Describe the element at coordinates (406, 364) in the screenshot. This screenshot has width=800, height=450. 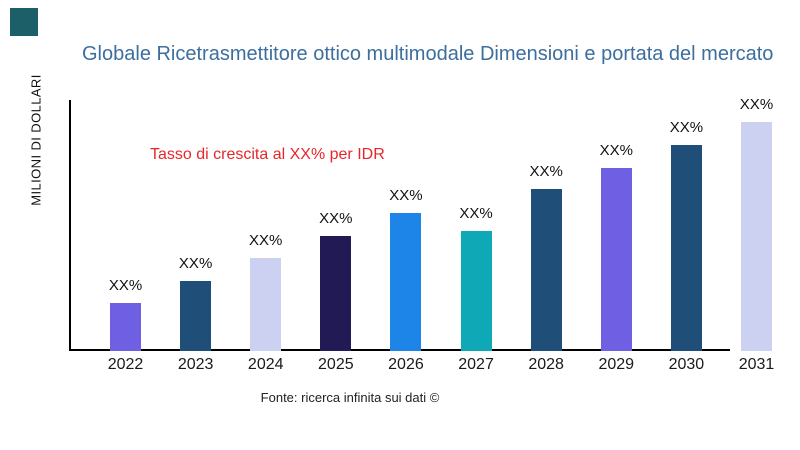
I see `x-tick-label-2026: 2026` at that location.